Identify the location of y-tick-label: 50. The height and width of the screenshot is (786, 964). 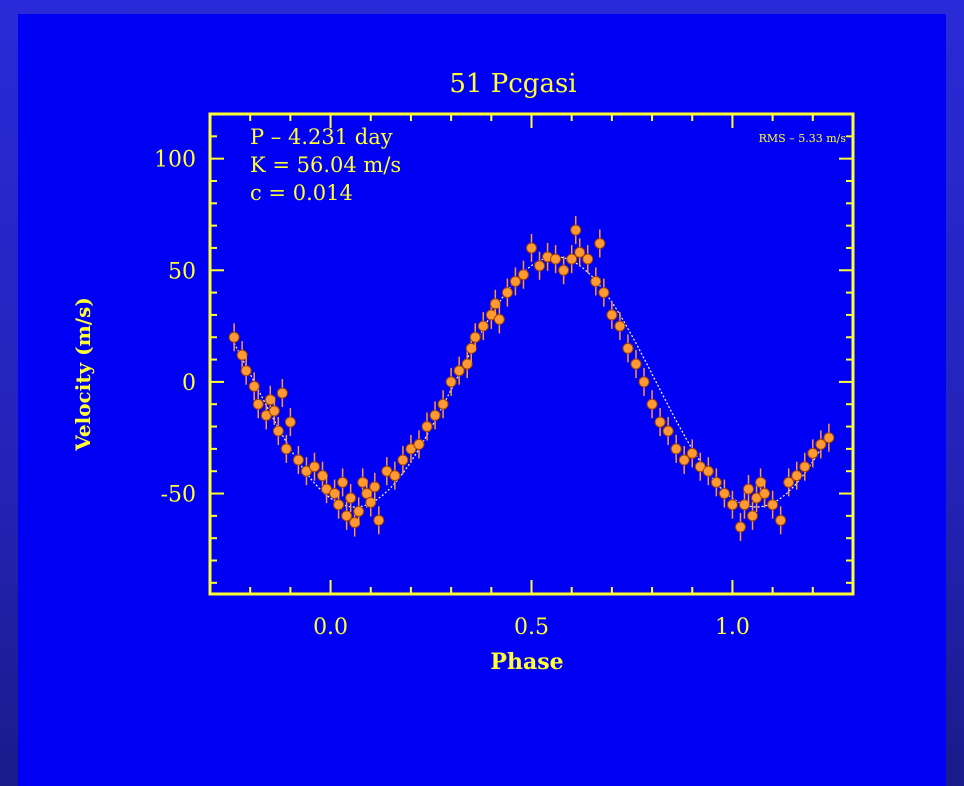
(182, 271).